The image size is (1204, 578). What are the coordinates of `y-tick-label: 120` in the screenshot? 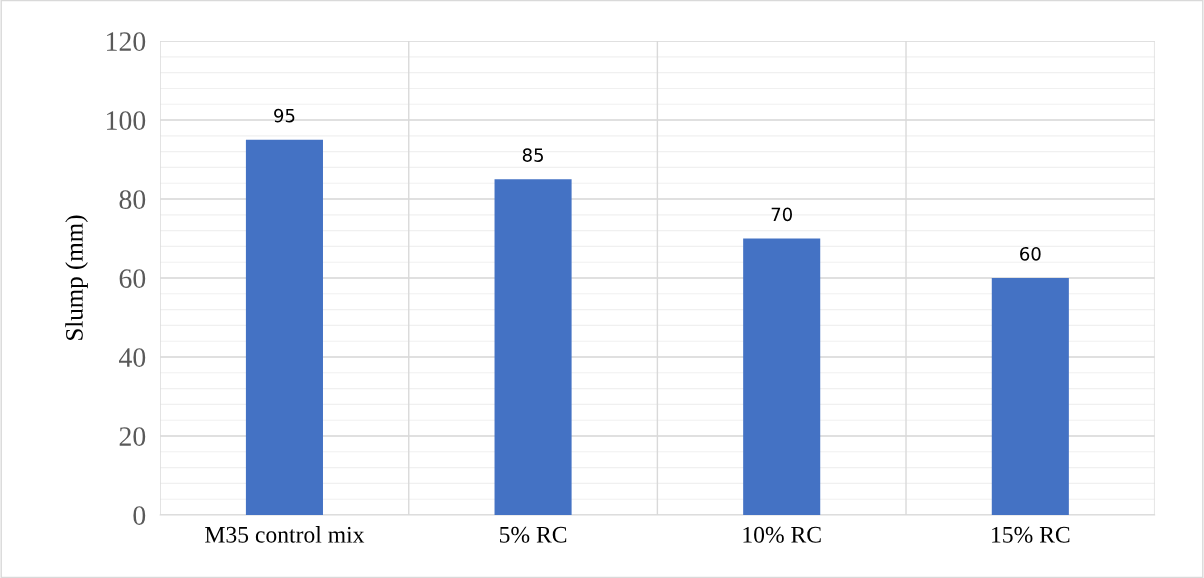 It's located at (126, 41).